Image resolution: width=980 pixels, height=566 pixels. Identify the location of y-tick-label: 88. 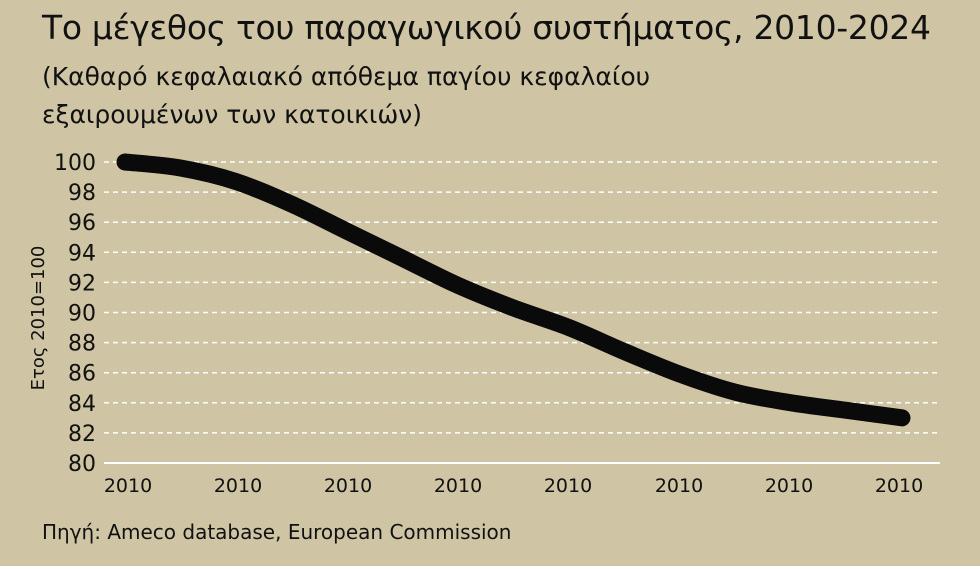
(82, 344).